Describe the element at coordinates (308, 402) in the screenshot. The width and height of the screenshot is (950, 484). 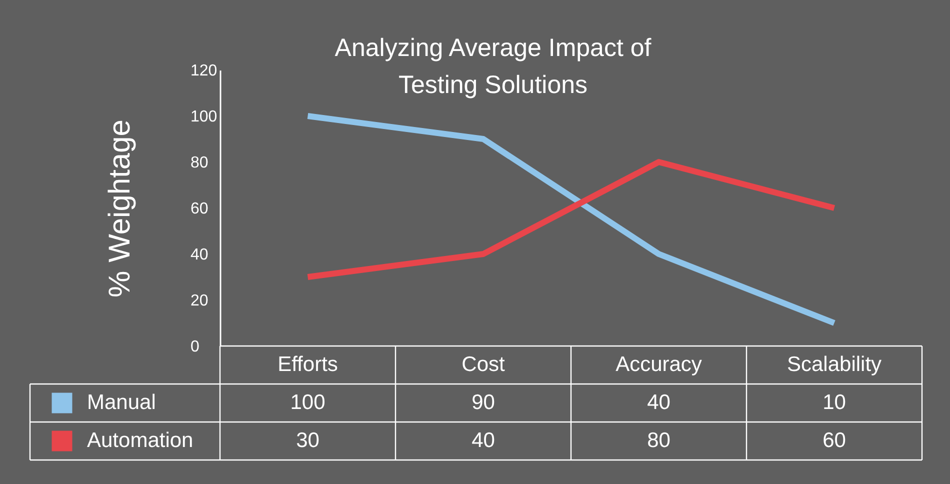
I see `data-label: 100` at that location.